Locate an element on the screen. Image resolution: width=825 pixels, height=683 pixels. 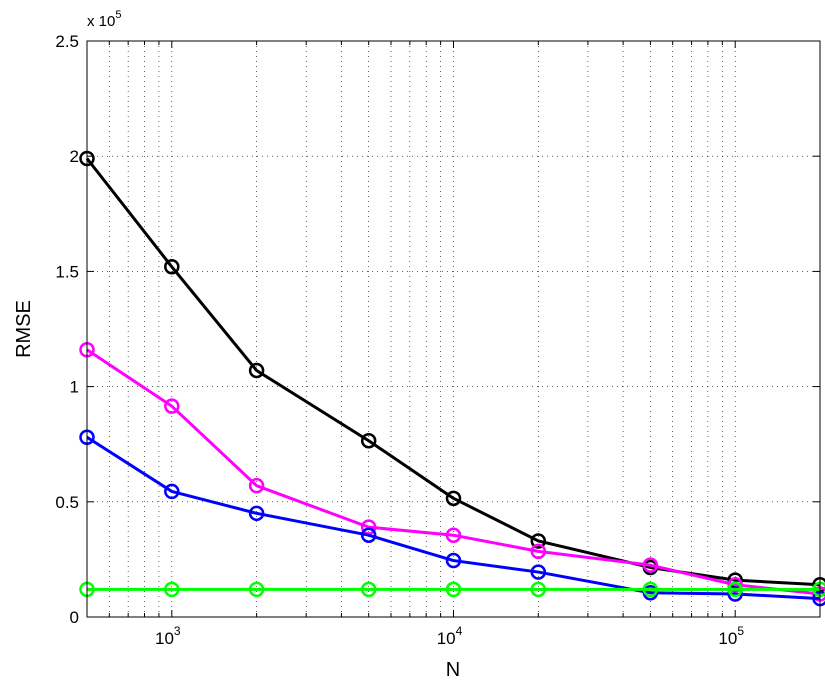
x-axis-label: N is located at coordinates (453, 670).